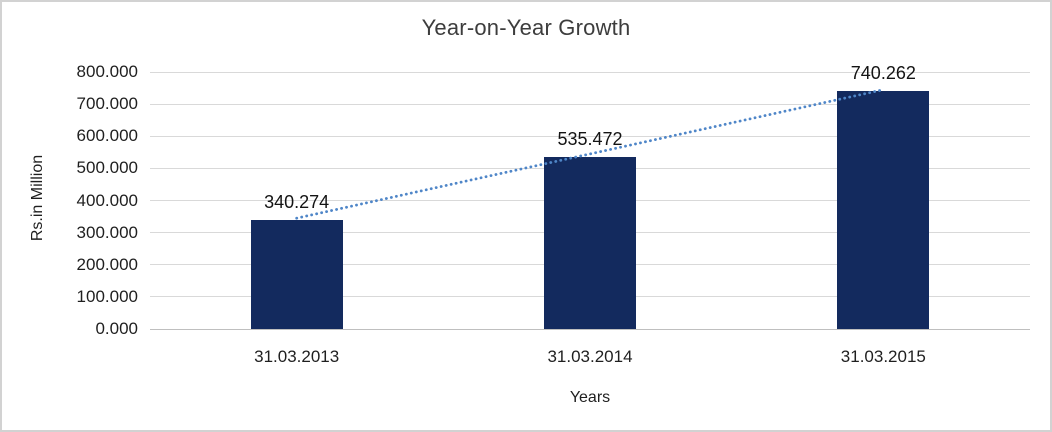 This screenshot has height=432, width=1052. What do you see at coordinates (107, 296) in the screenshot?
I see `y-tick-label: 100.000` at bounding box center [107, 296].